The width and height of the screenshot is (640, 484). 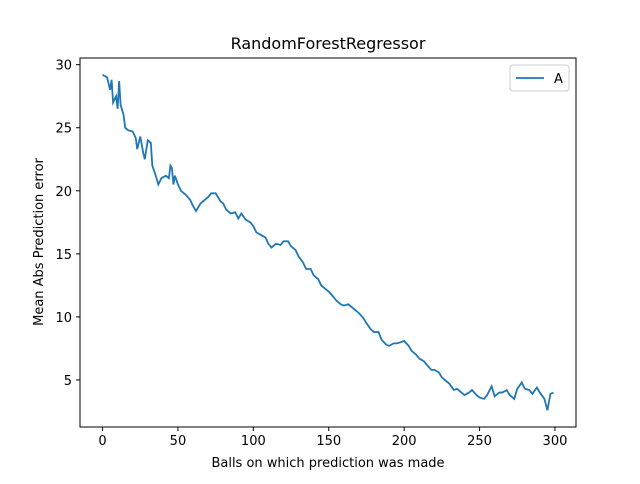 What do you see at coordinates (558, 79) in the screenshot?
I see `legend-label: A` at bounding box center [558, 79].